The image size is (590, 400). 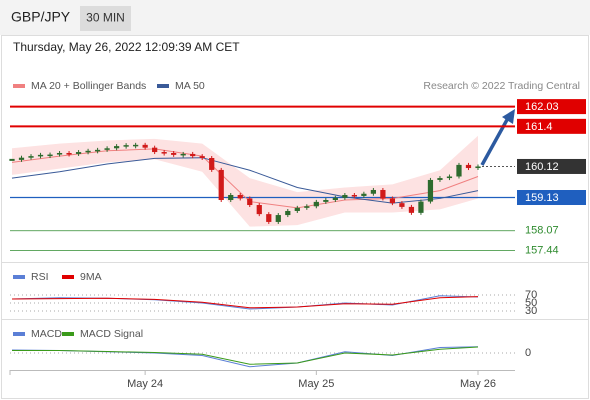 What do you see at coordinates (111, 334) in the screenshot?
I see `legend-label: MACD Signal` at bounding box center [111, 334].